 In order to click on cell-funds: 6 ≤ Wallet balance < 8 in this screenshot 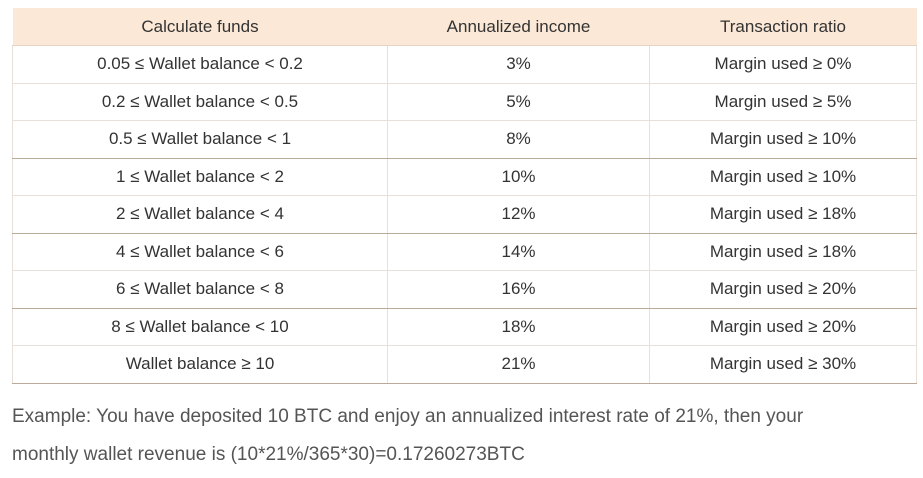, I will do `click(200, 289)`.